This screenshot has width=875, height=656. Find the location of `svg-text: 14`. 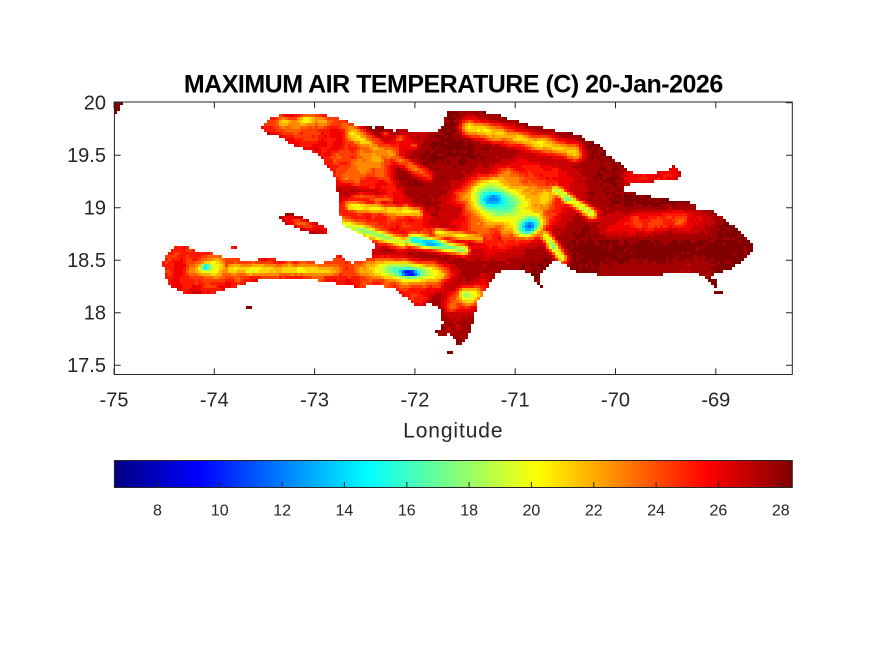

svg-text: 14 is located at coordinates (345, 510).